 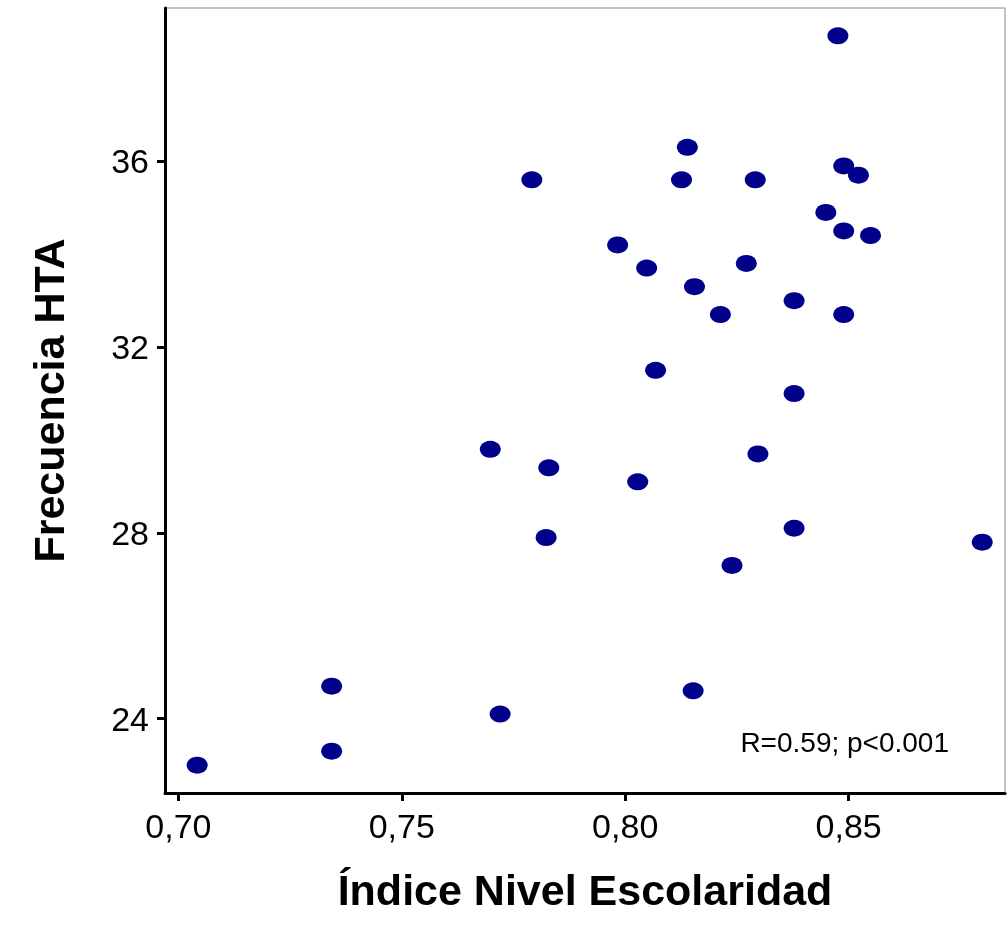 What do you see at coordinates (130, 161) in the screenshot?
I see `y-tick-label: 36` at bounding box center [130, 161].